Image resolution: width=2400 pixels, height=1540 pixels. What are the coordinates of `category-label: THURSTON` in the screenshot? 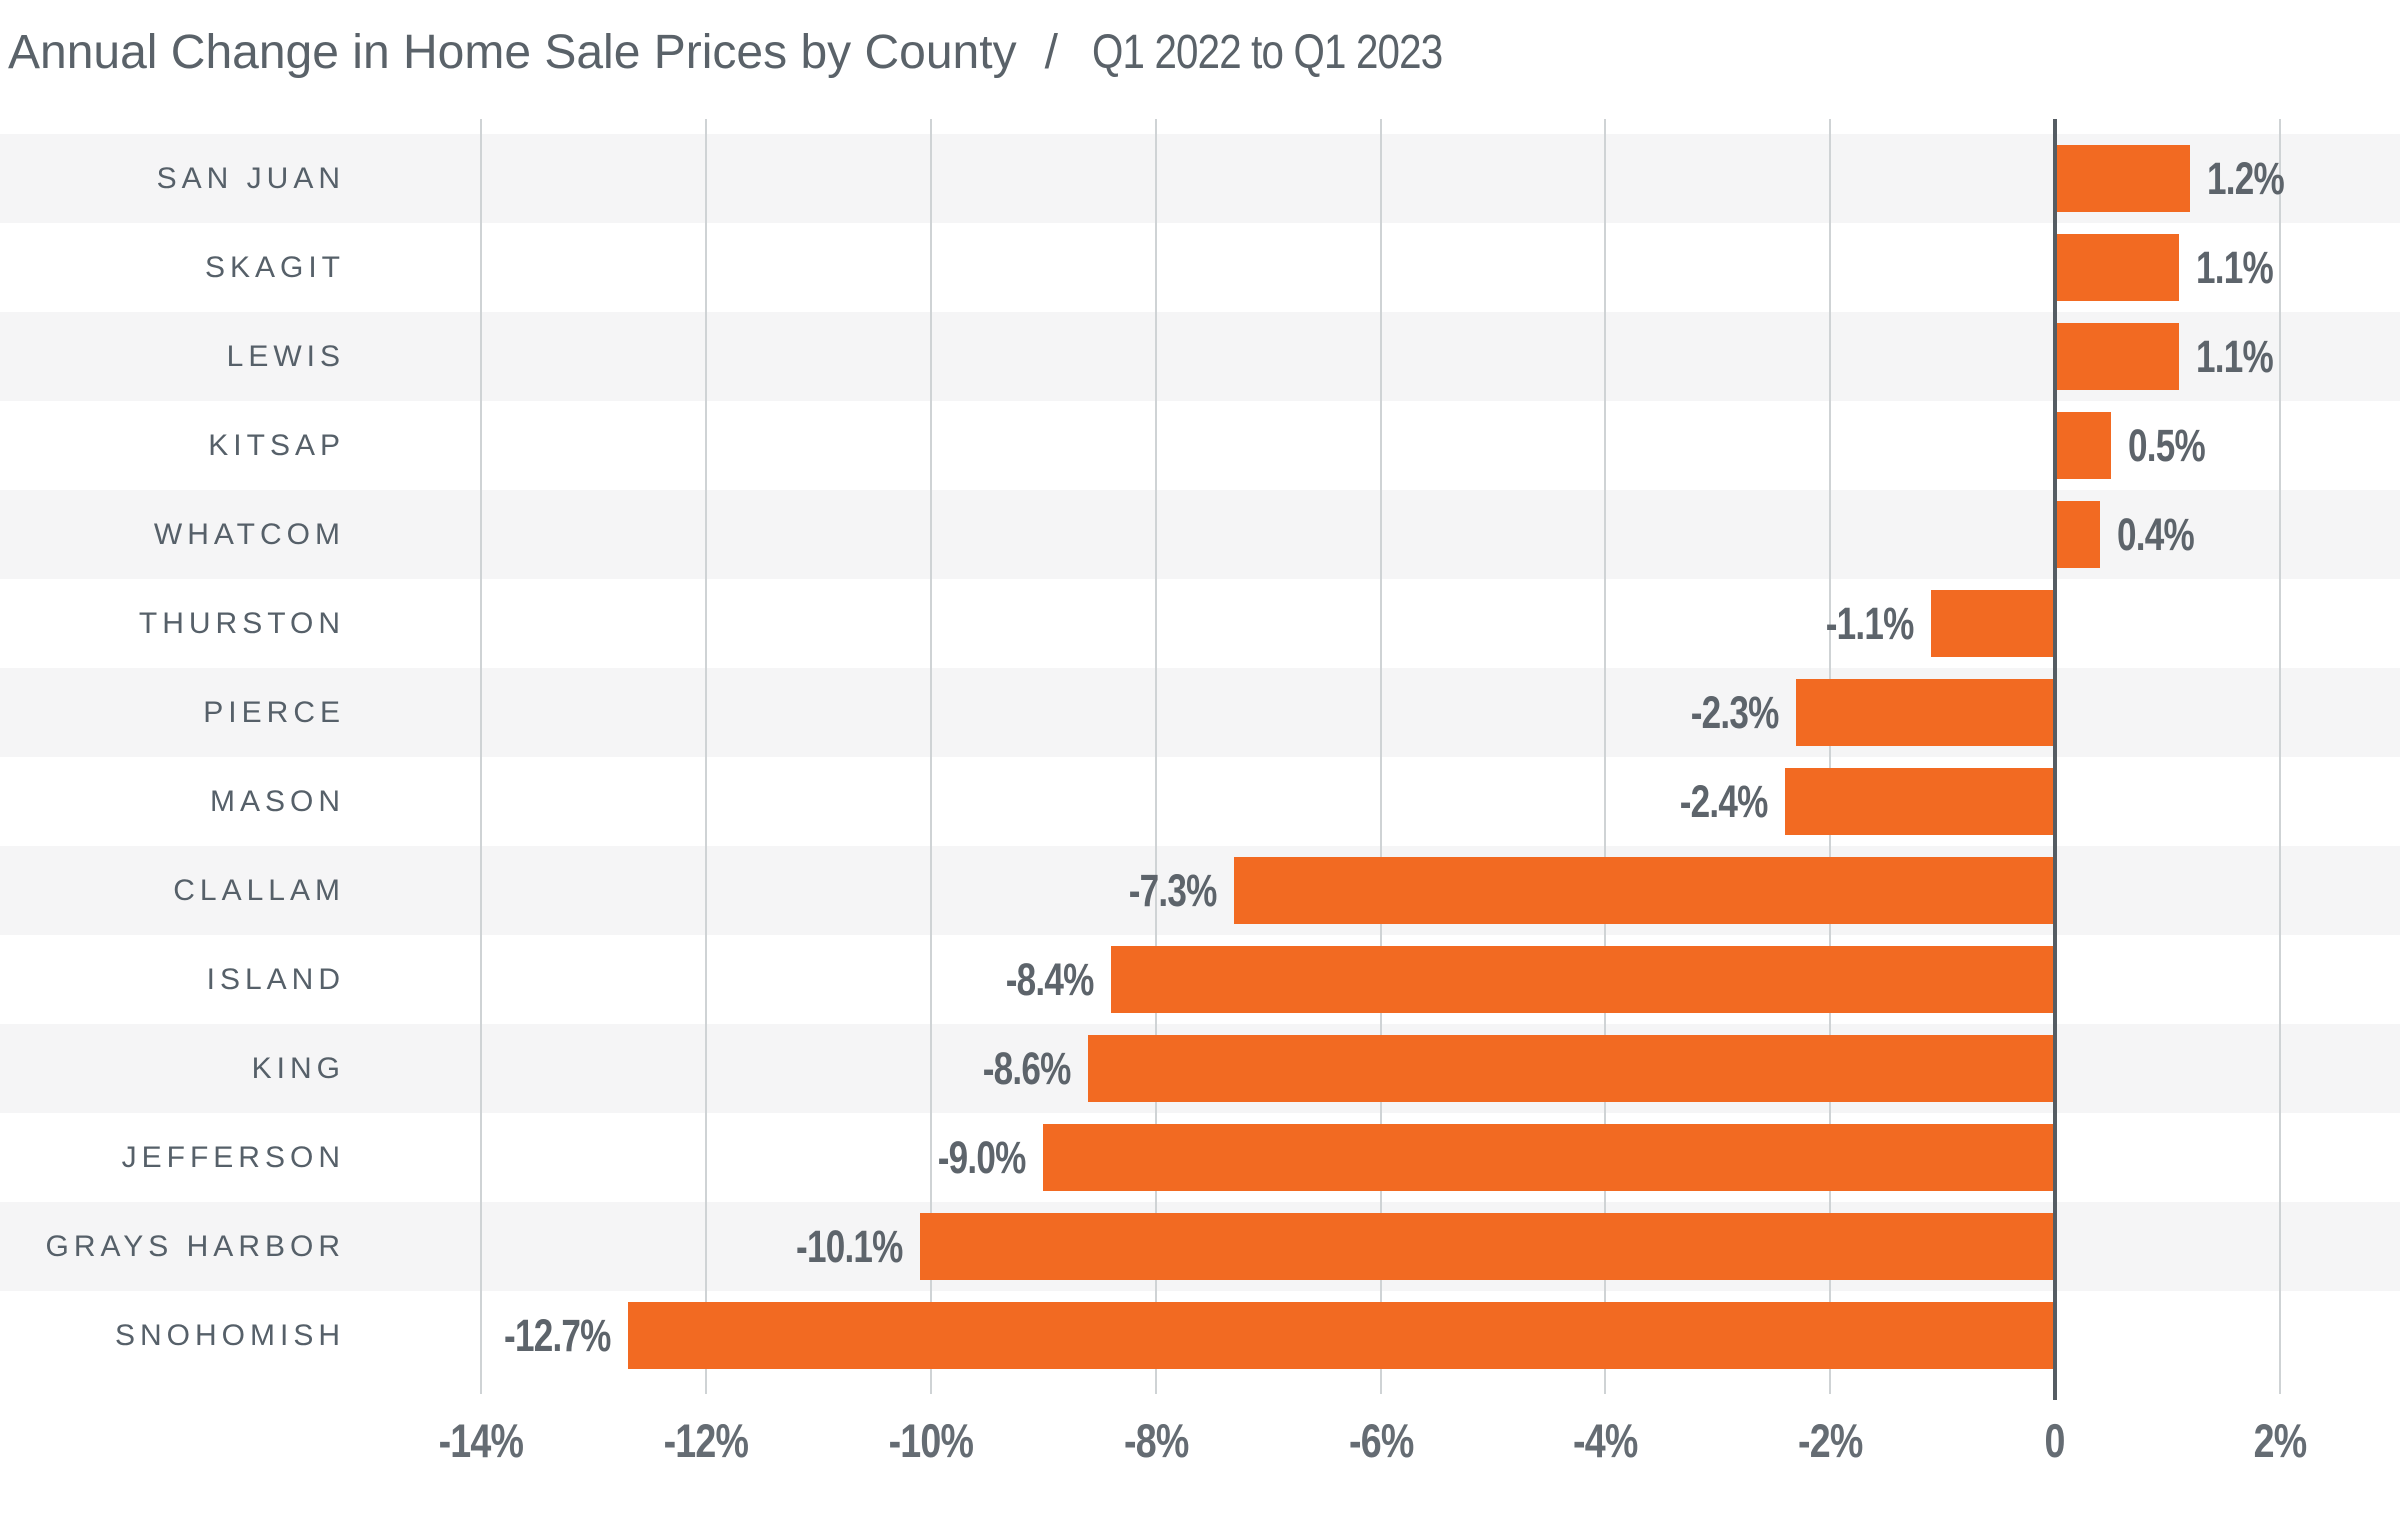 It's located at (241, 623).